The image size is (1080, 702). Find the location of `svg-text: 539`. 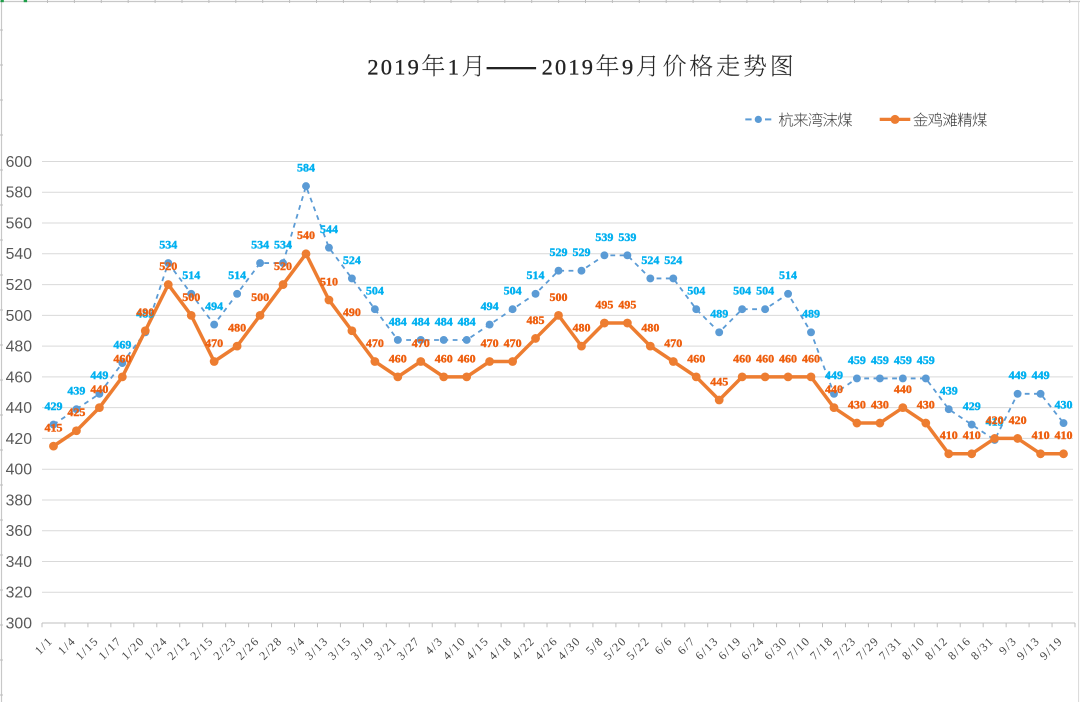

svg-text: 539 is located at coordinates (627, 237).